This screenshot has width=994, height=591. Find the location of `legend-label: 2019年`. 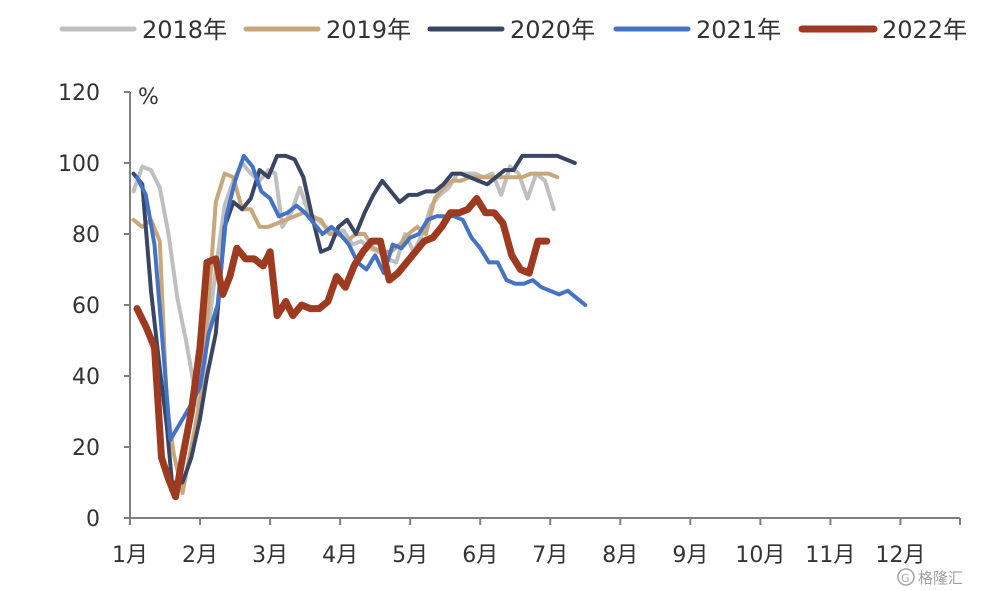

legend-label: 2019年 is located at coordinates (368, 30).